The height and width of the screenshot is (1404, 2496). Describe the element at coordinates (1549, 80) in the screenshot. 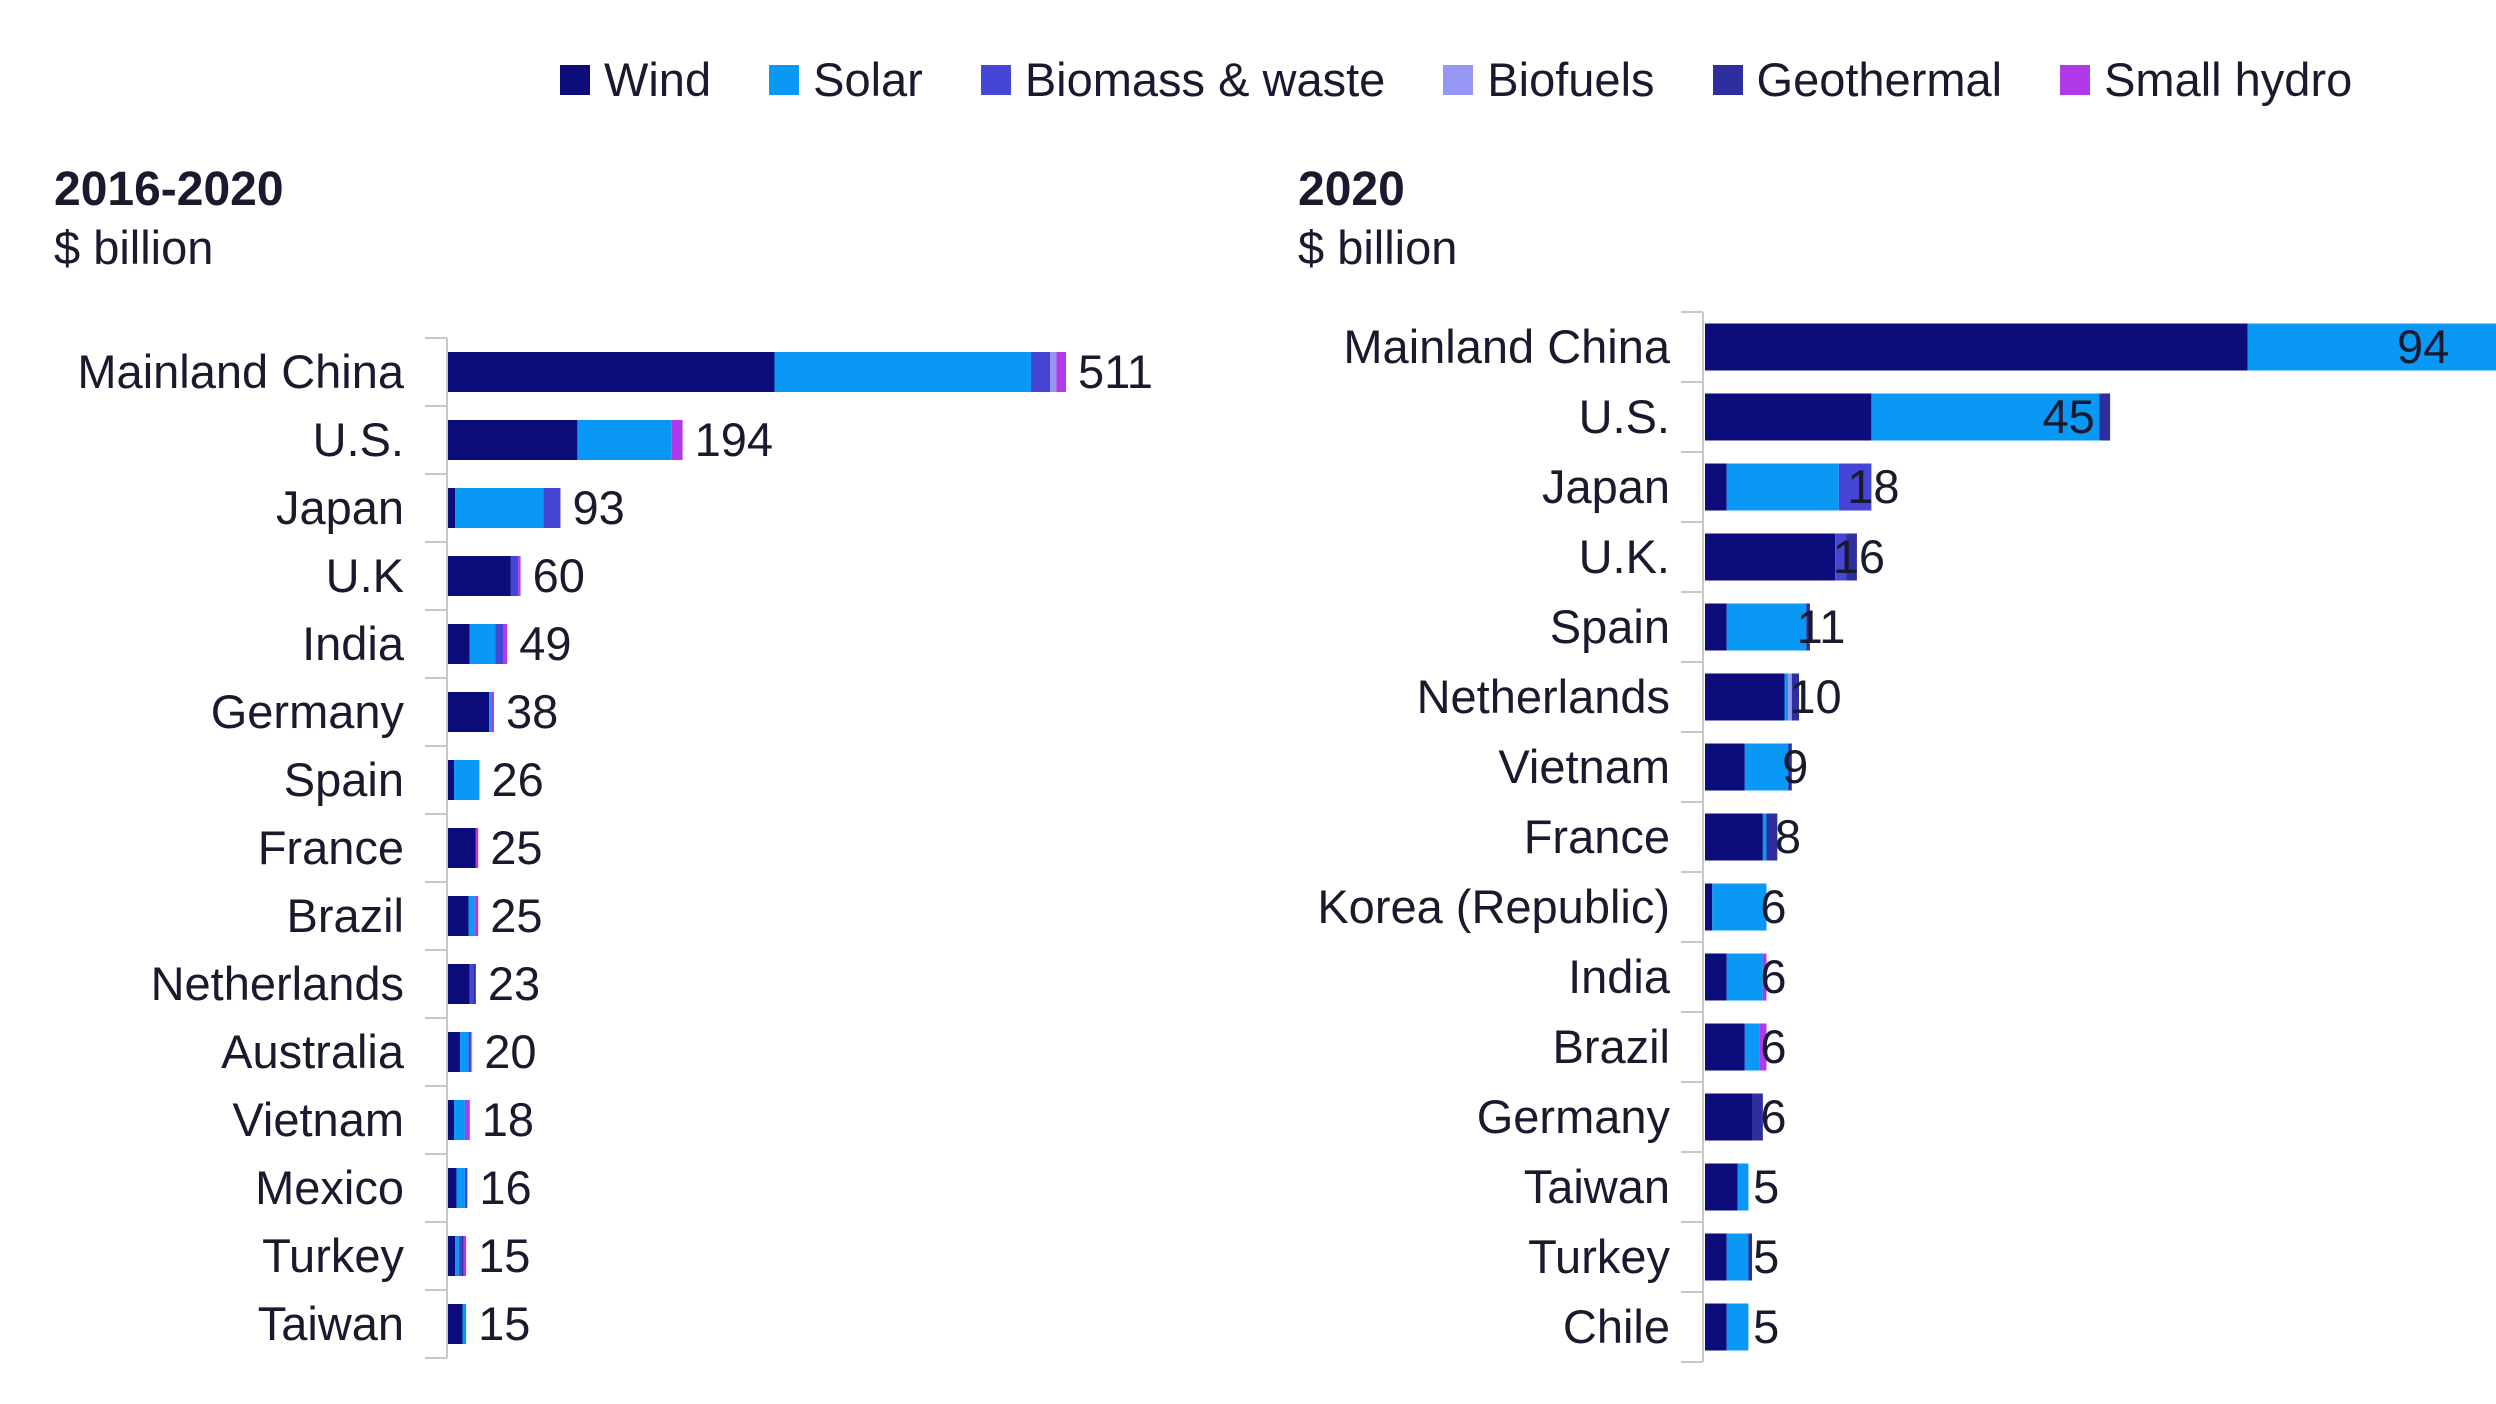

I see `legend-item-biofuels: Biofuels` at that location.